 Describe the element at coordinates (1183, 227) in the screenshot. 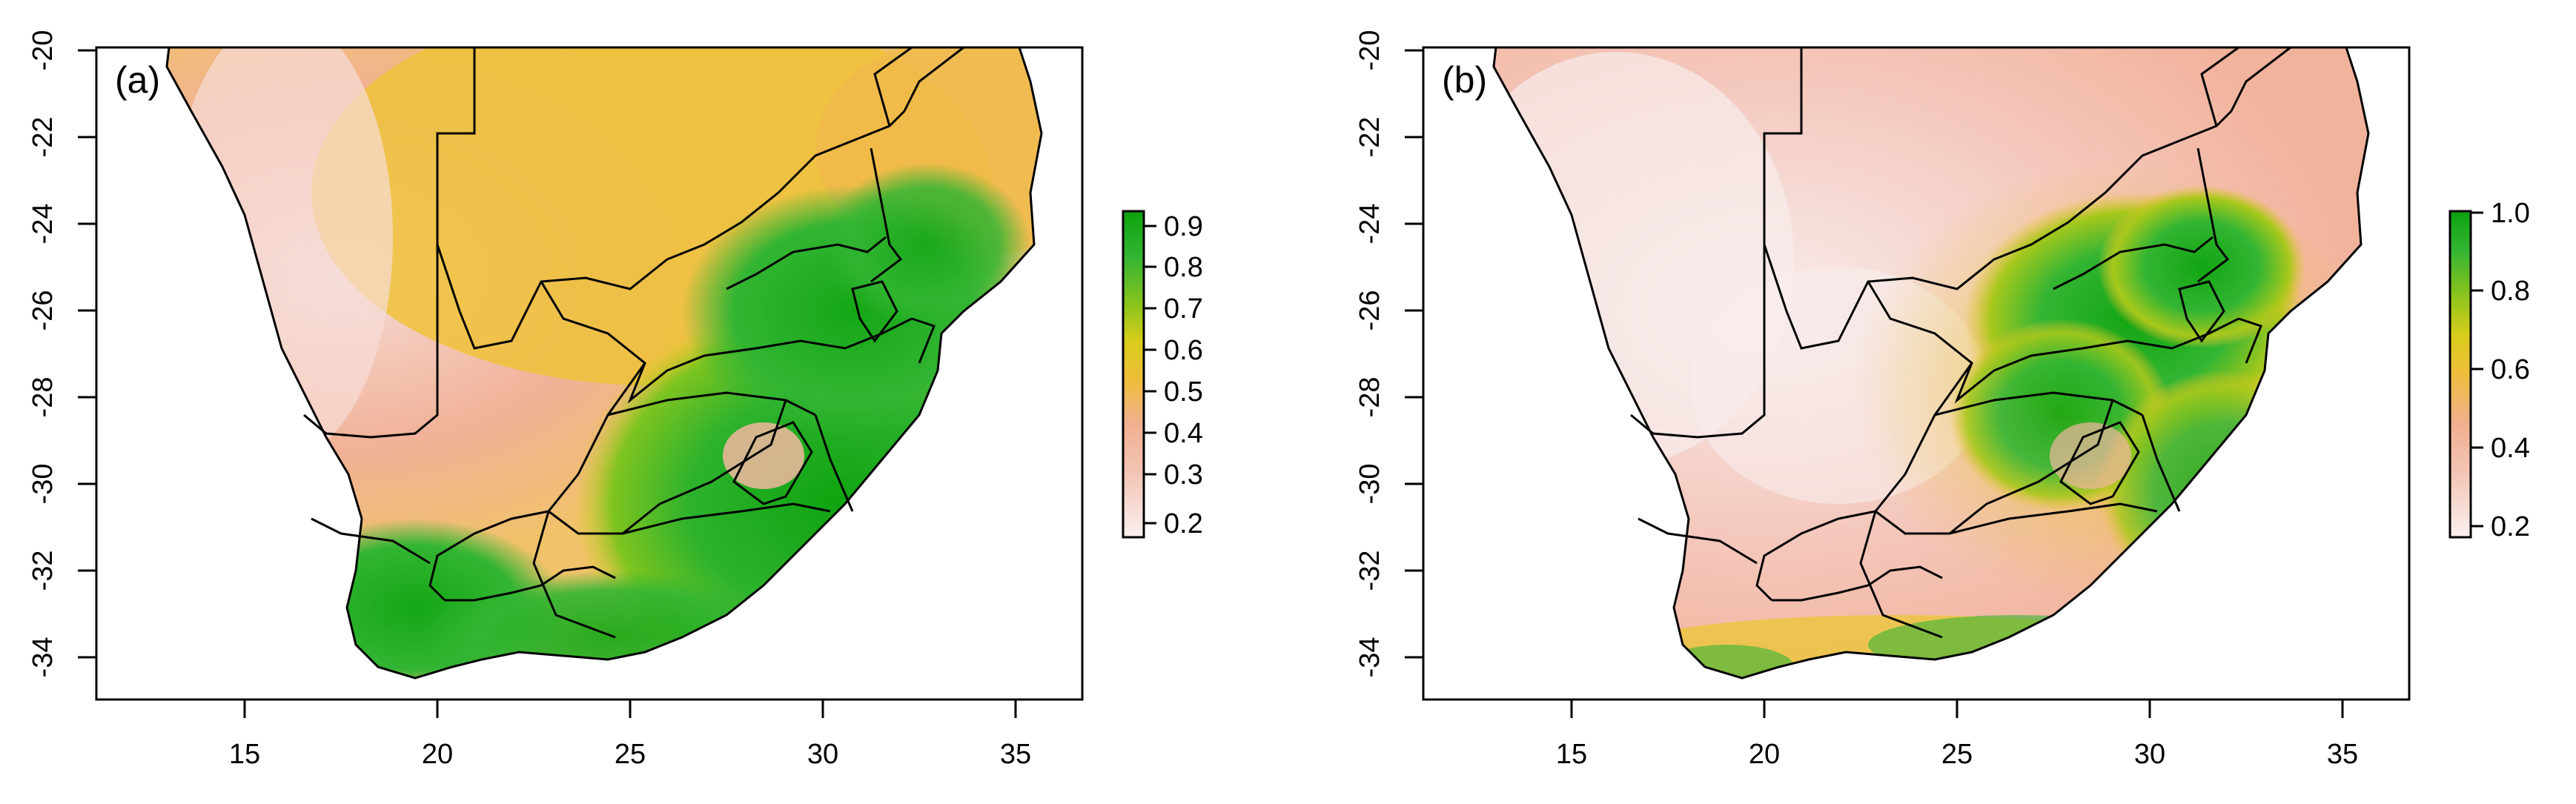

I see `colorbar-tick-label: 0.9` at that location.